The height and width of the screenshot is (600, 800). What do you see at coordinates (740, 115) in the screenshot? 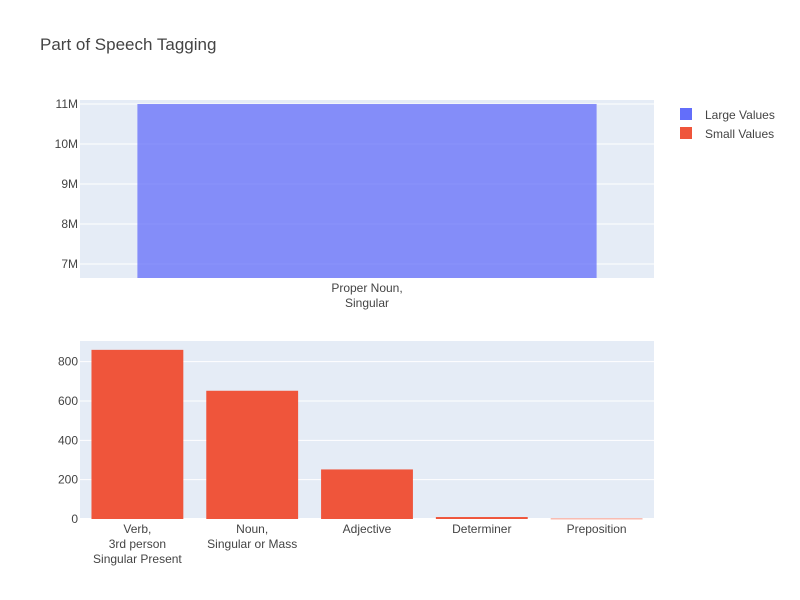
I see `legend-label-large-values: Large Values` at bounding box center [740, 115].